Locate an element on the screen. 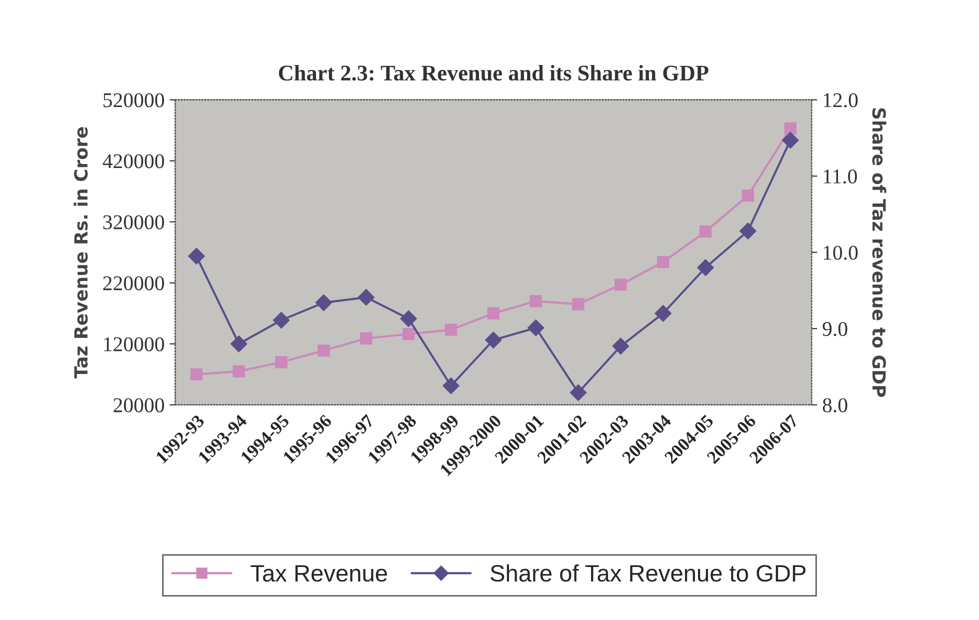 This screenshot has width=979, height=620. y2-tick-label: 12.0 is located at coordinates (841, 100).